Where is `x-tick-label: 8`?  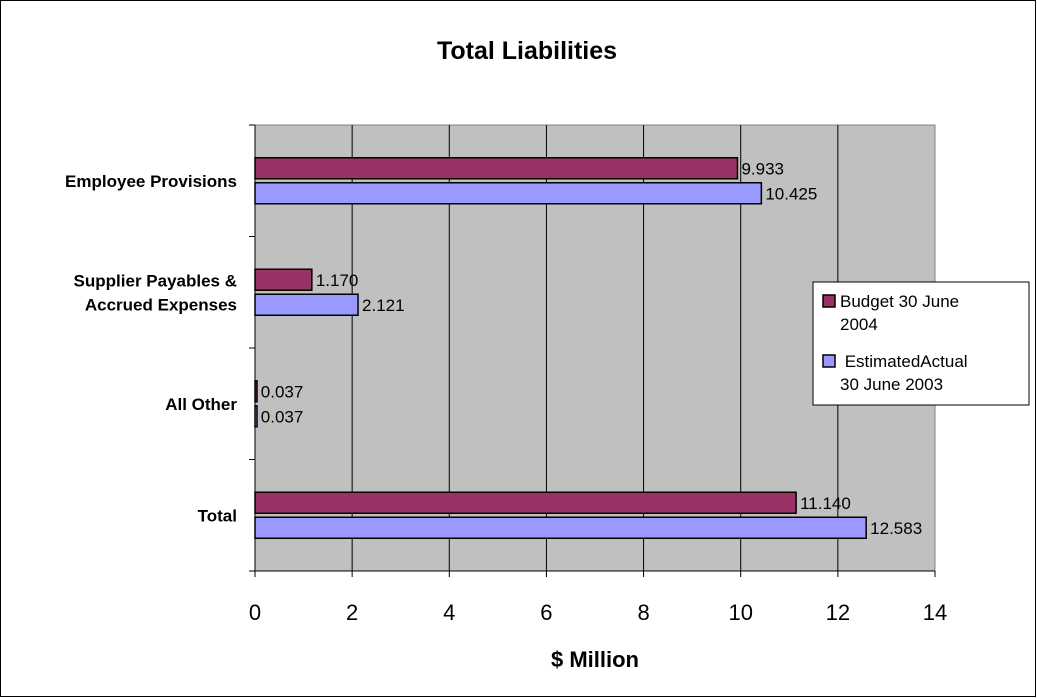
x-tick-label: 8 is located at coordinates (643, 612).